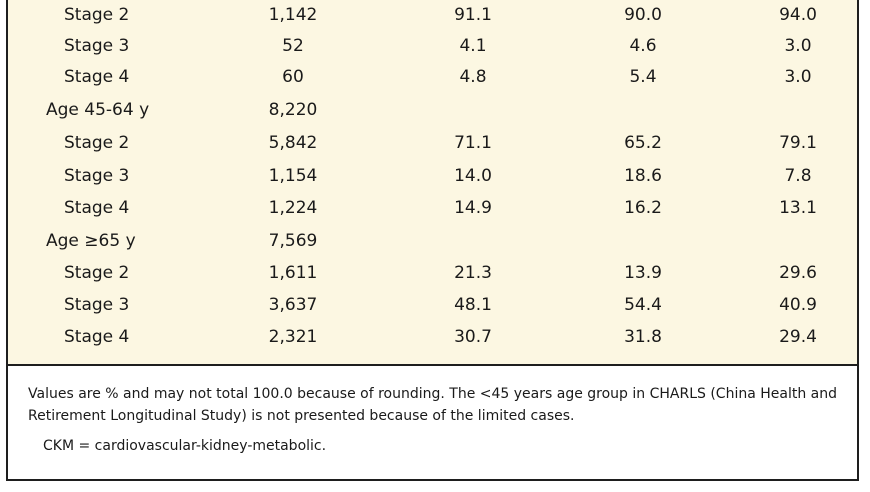 The height and width of the screenshot is (492, 870). I want to click on table-row: Stage 2 1,142 91.1 90.0 94.0, so click(432, 15).